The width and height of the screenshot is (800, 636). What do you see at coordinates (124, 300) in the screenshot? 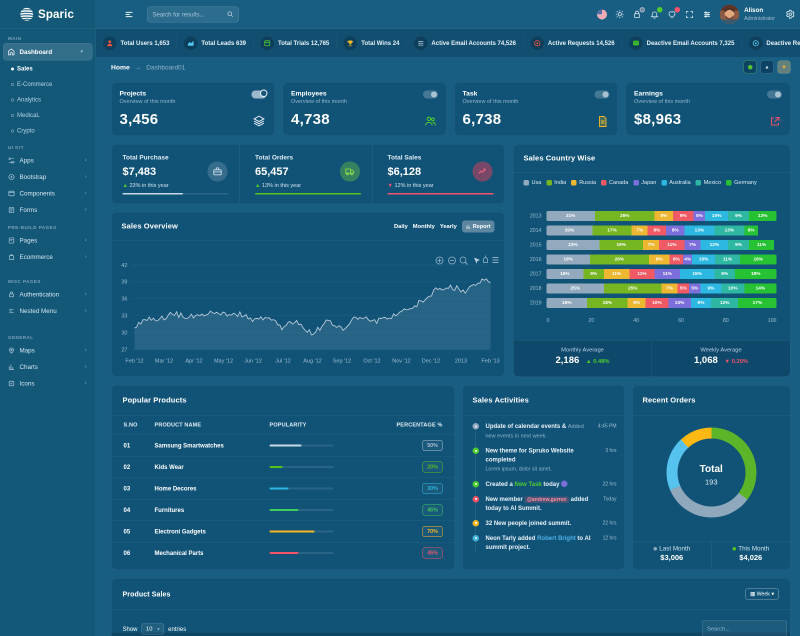
I see `svg-text: 36` at bounding box center [124, 300].